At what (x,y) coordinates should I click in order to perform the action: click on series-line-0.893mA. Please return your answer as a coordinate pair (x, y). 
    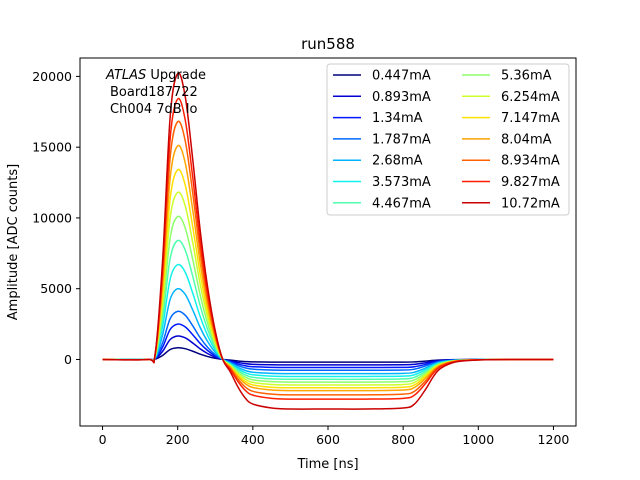
    Looking at the image, I should click on (328, 350).